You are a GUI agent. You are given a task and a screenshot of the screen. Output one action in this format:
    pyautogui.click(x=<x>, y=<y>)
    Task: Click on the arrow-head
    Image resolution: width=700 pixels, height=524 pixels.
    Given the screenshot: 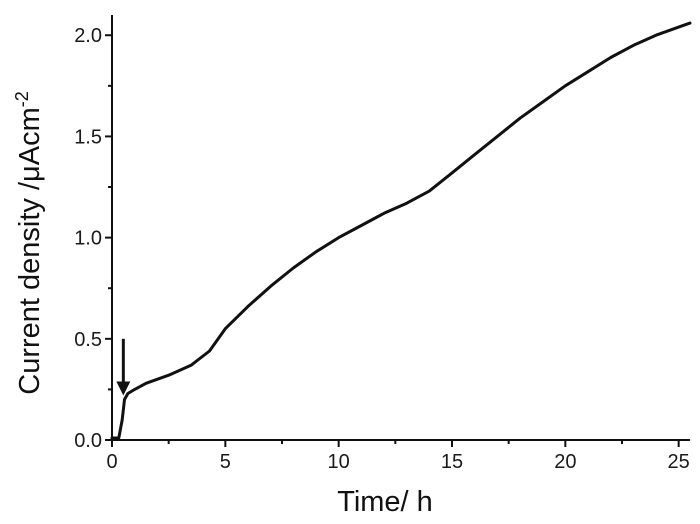 What is the action you would take?
    pyautogui.click(x=123, y=388)
    